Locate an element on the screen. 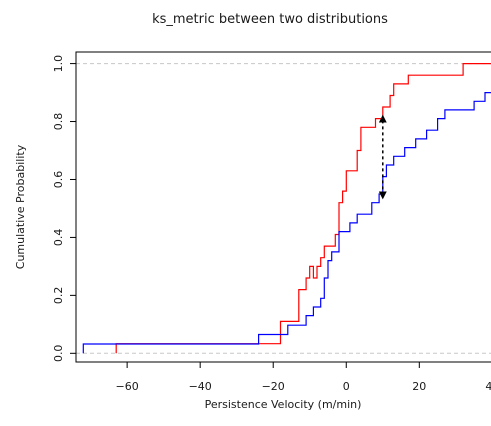  y-tick-label: 0.6 is located at coordinates (58, 180).